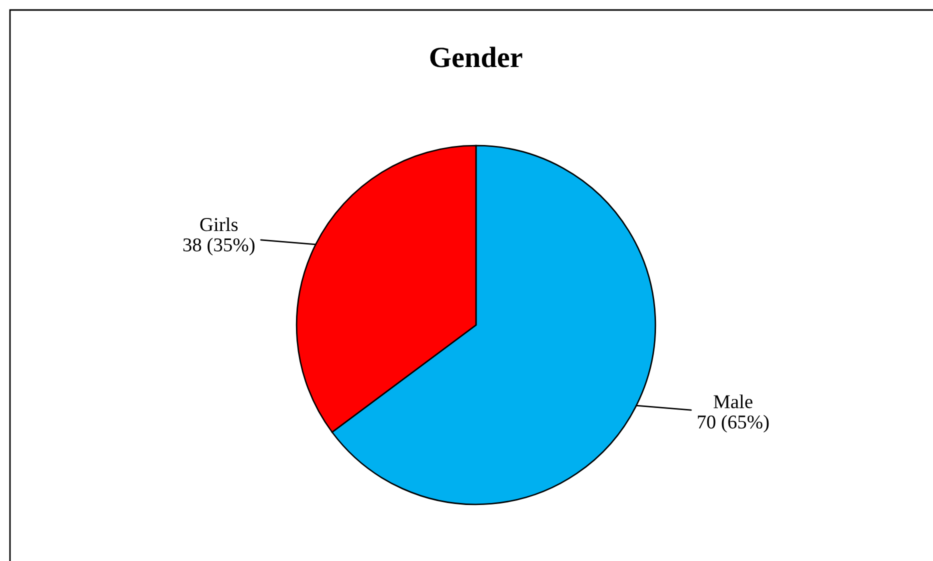  Describe the element at coordinates (733, 423) in the screenshot. I see `data-label: 70 (65%)` at that location.